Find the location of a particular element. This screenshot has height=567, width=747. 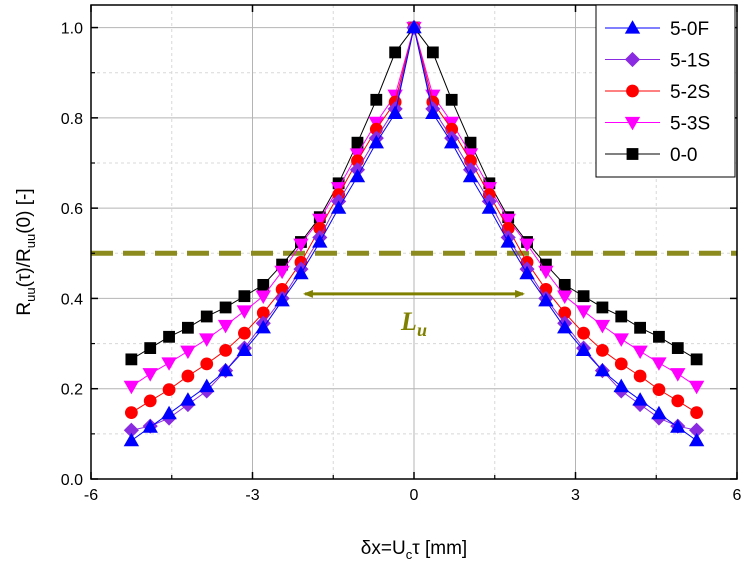

legend: 5-0F 5-1S 5-2S 5-3S 0-0 is located at coordinates (665, 91).